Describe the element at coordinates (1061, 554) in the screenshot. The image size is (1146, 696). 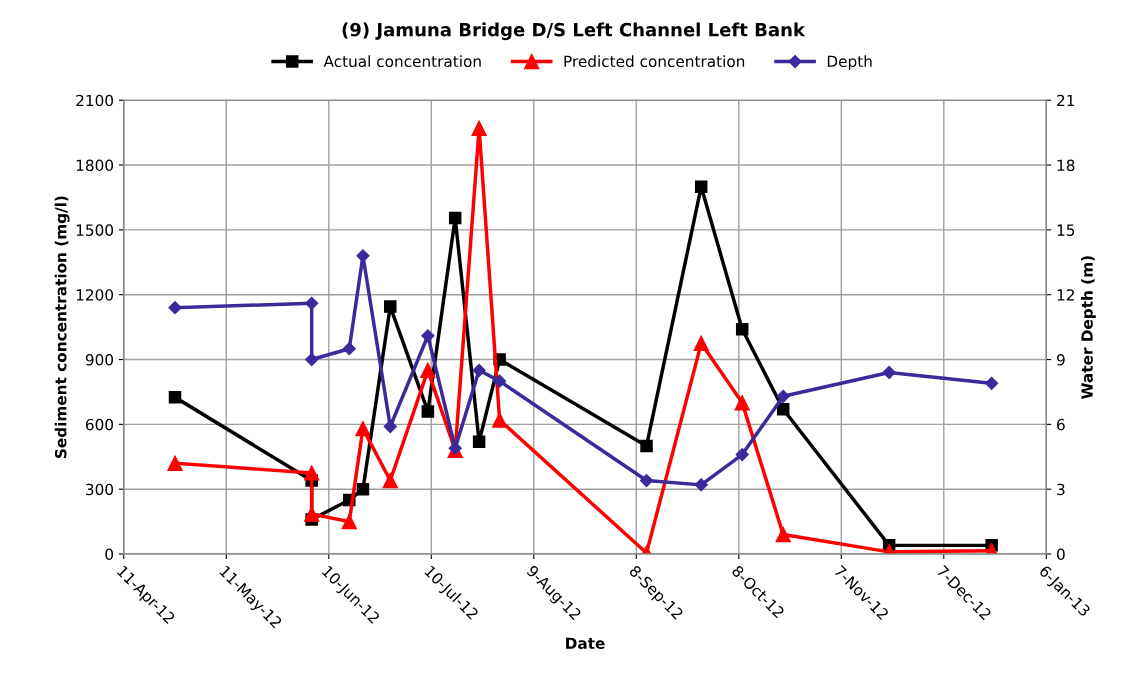
I see `y2-tick-label: 0` at that location.